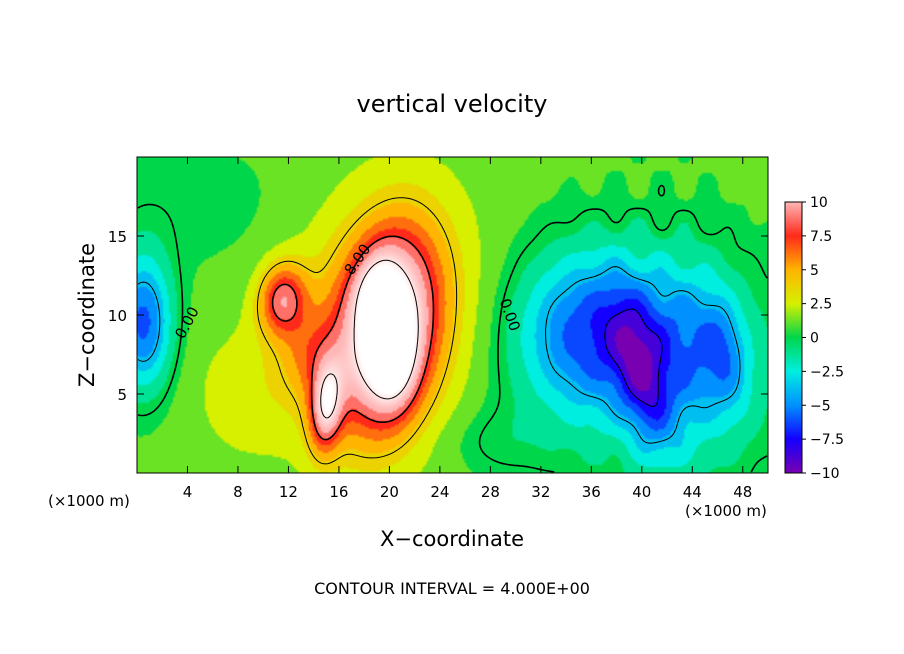 The width and height of the screenshot is (904, 654). What do you see at coordinates (452, 104) in the screenshot?
I see `chart-title: vertical velocity` at bounding box center [452, 104].